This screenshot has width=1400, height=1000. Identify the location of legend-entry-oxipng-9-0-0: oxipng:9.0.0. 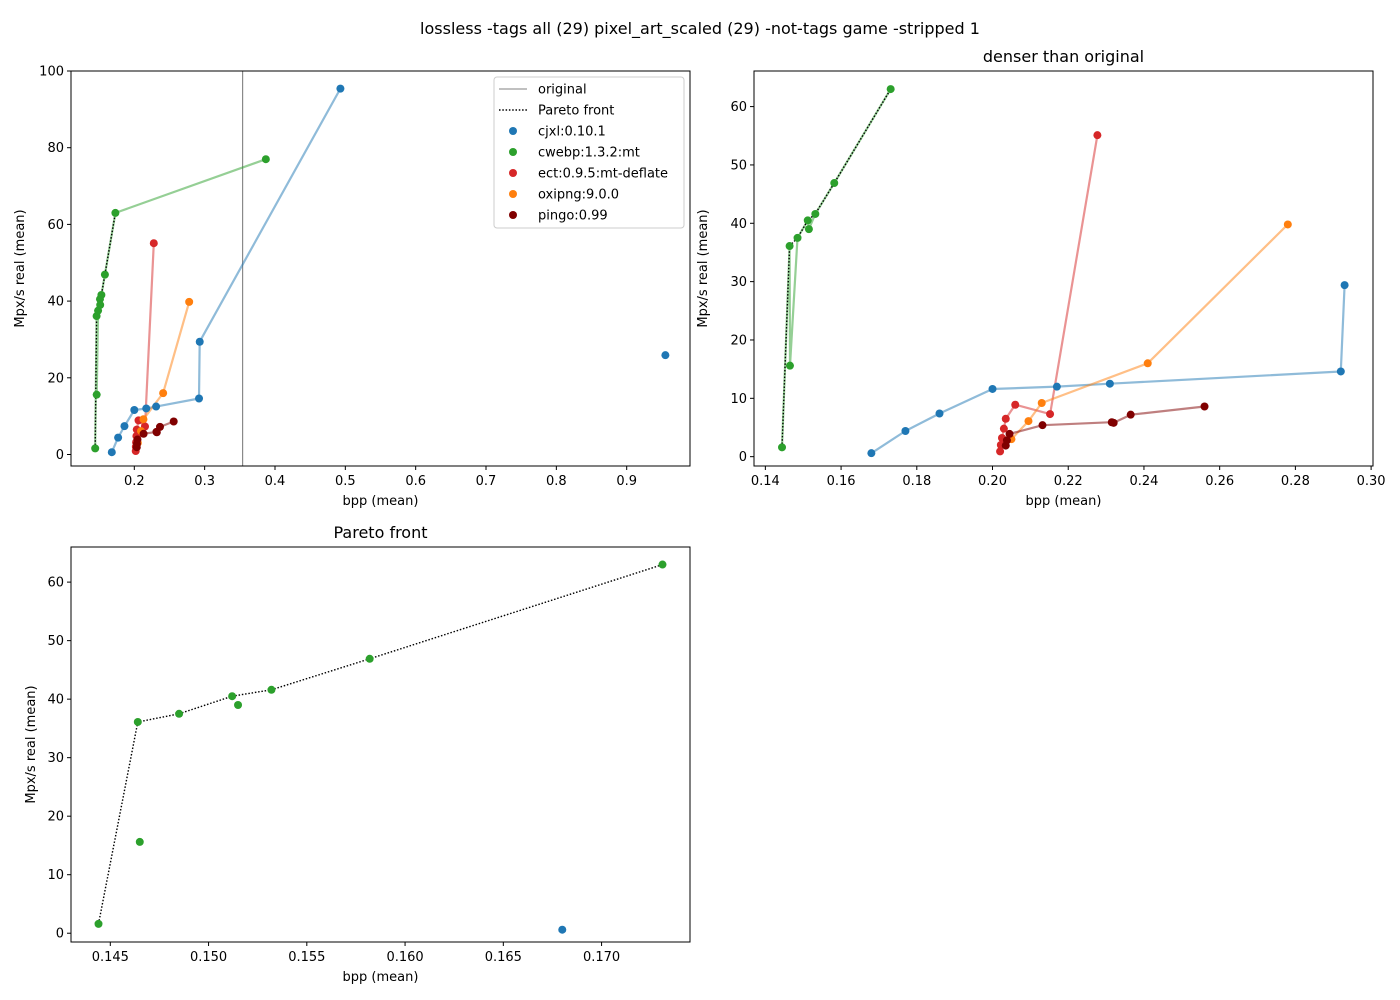
(578, 195).